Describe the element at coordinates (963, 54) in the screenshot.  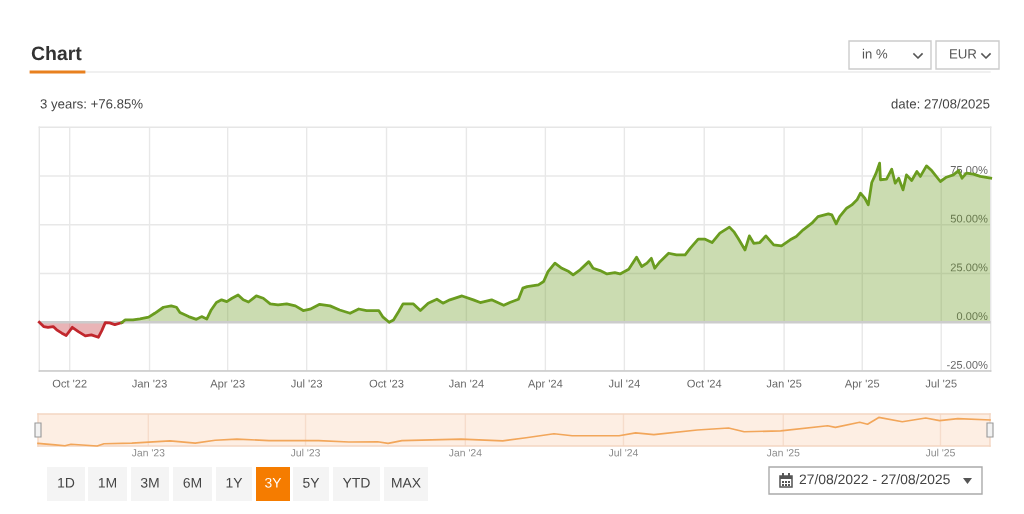
I see `text: EUR` at that location.